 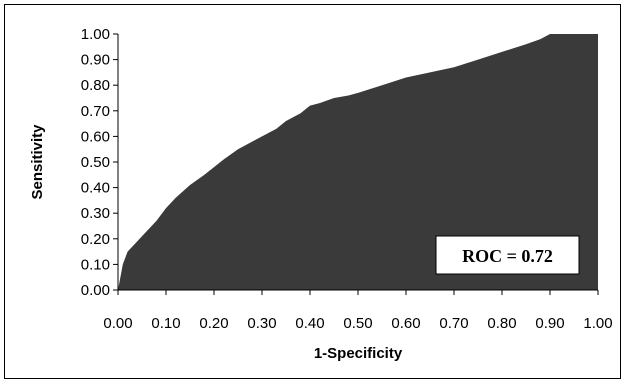 I want to click on y-axis-title: Sensitivity, so click(x=37, y=162).